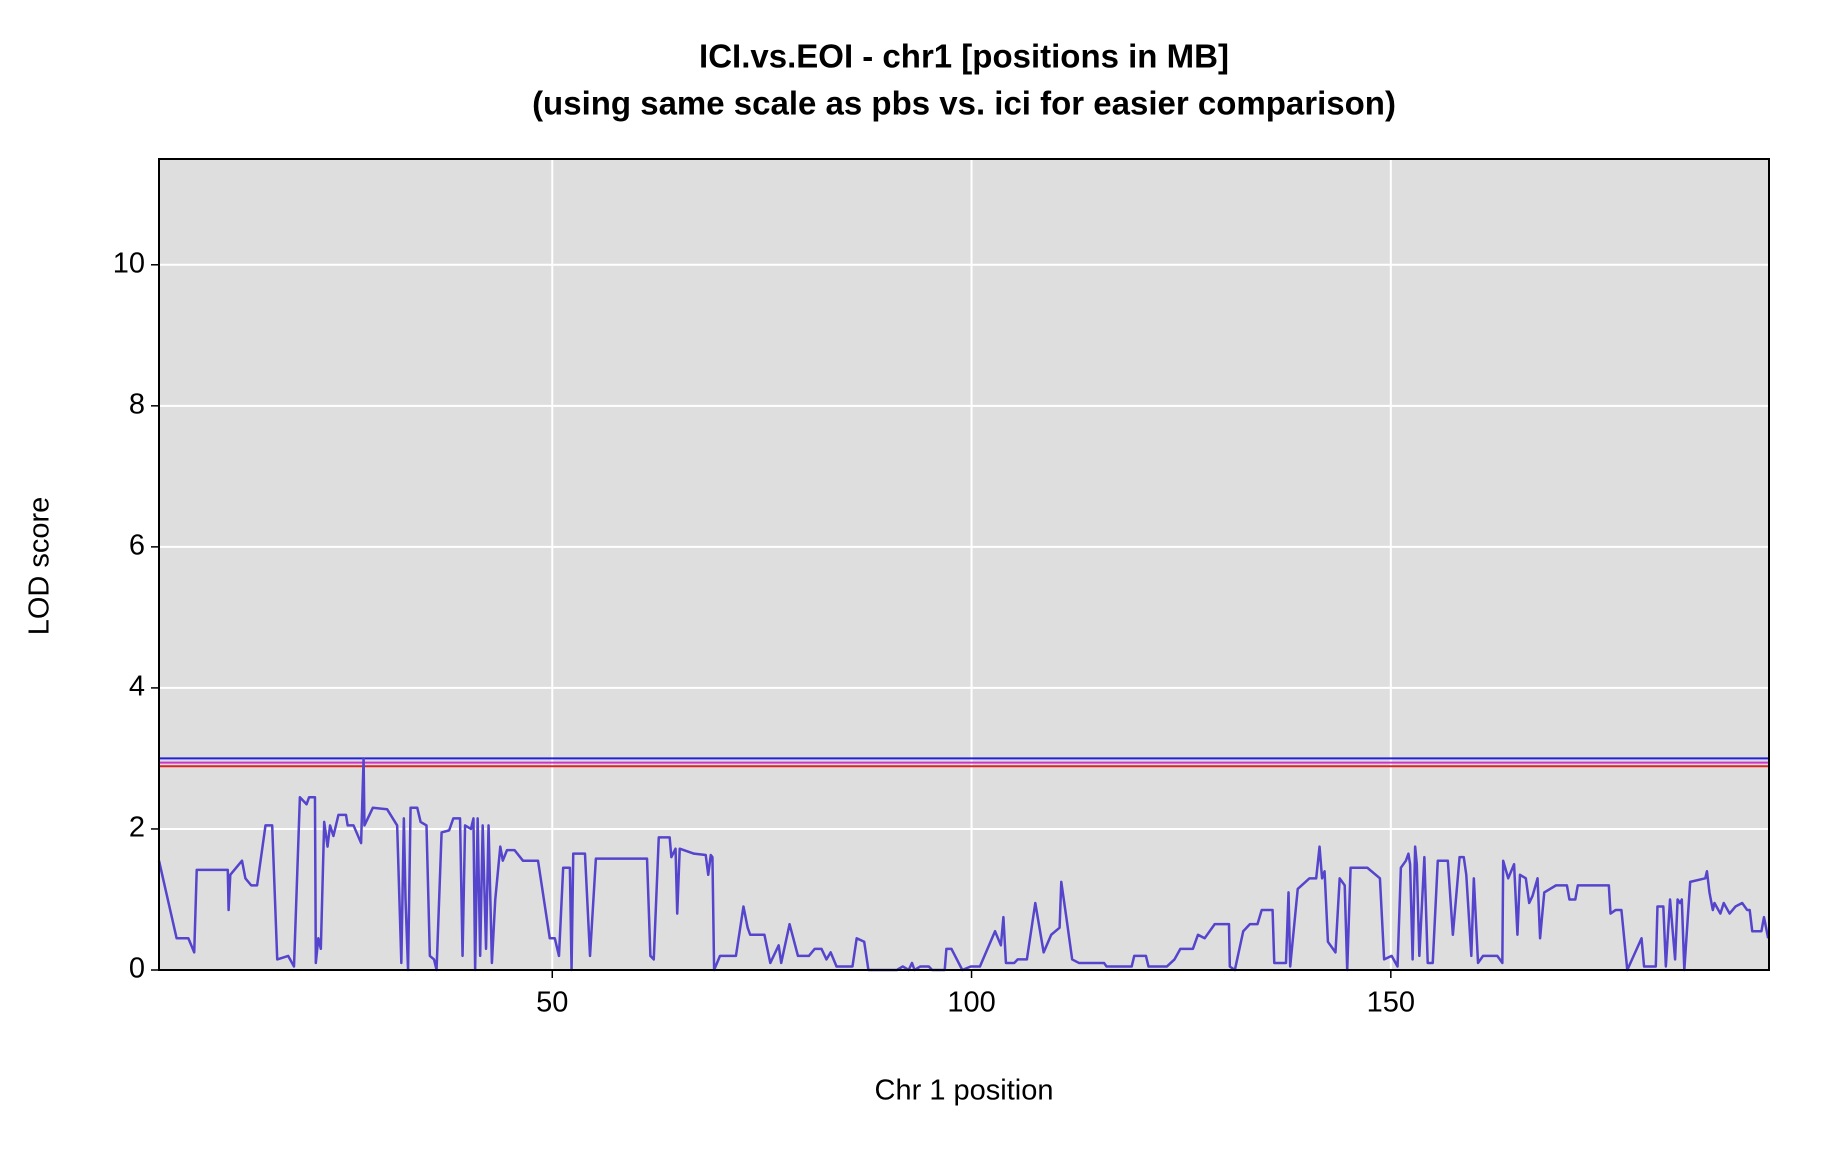 This screenshot has width=1824, height=1152. Describe the element at coordinates (1391, 1003) in the screenshot. I see `x-tick-label: 150` at that location.